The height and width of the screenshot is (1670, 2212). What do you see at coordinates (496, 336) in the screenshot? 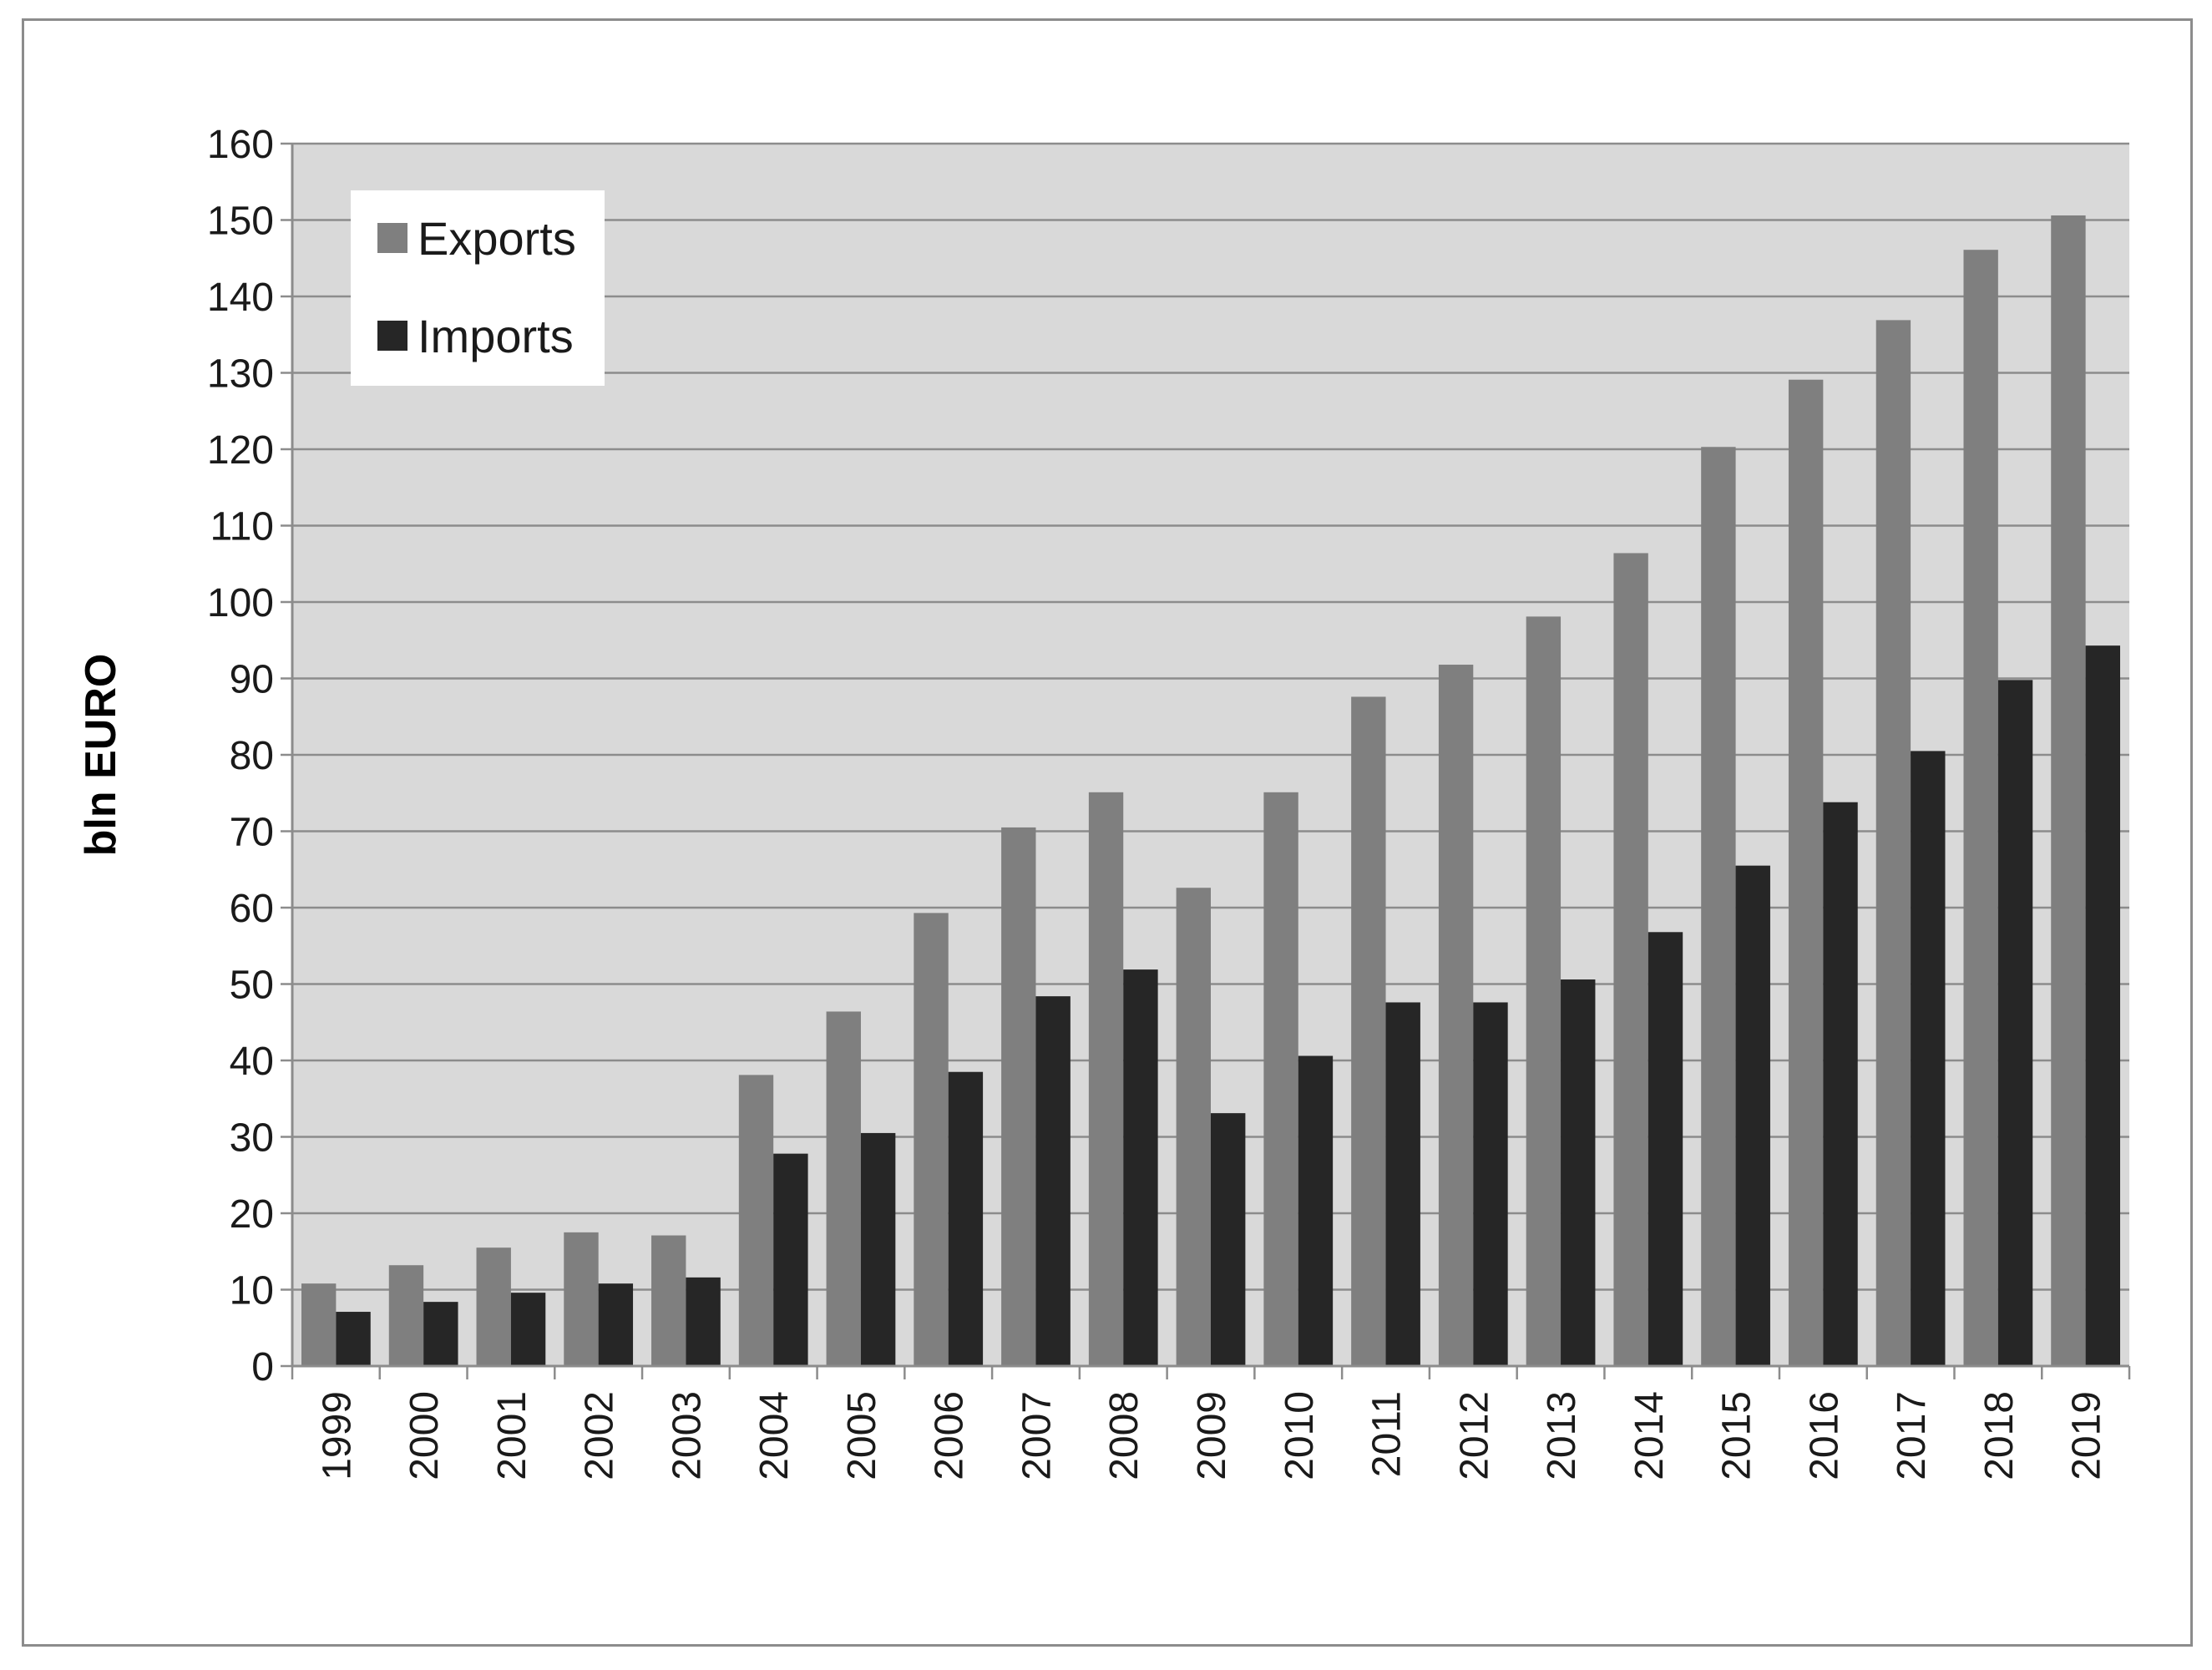
I see `legend-label-imports: Imports` at bounding box center [496, 336].